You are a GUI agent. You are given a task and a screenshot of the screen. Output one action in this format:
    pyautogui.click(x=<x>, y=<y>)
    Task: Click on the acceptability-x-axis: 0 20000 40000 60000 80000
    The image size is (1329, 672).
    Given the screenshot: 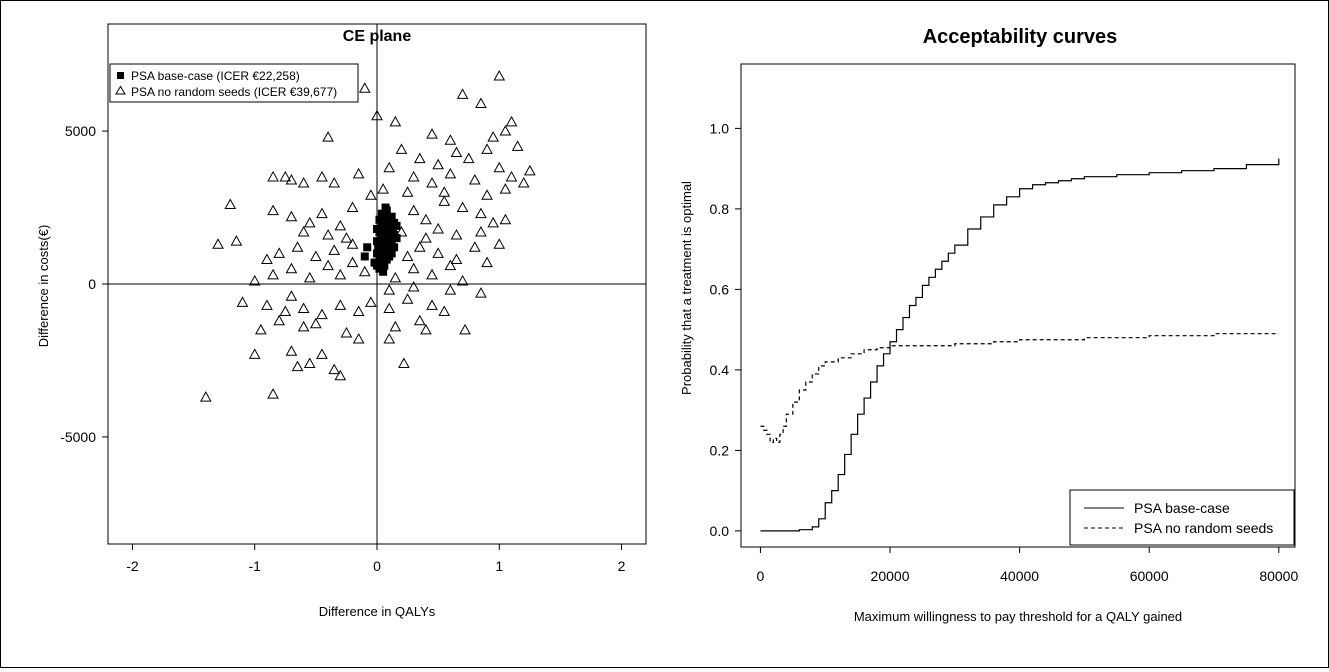 What is the action you would take?
    pyautogui.click(x=1027, y=565)
    